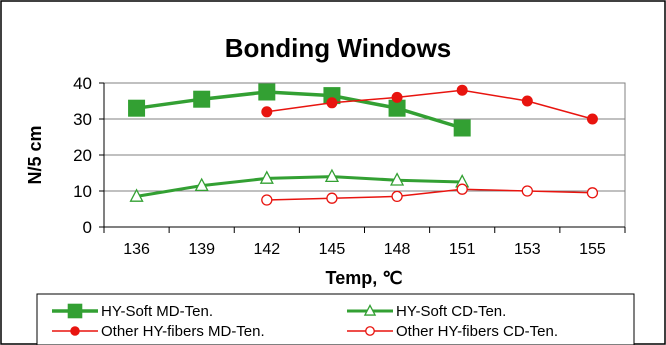  I want to click on legend-label: HY-Soft CD-Ten., so click(451, 311).